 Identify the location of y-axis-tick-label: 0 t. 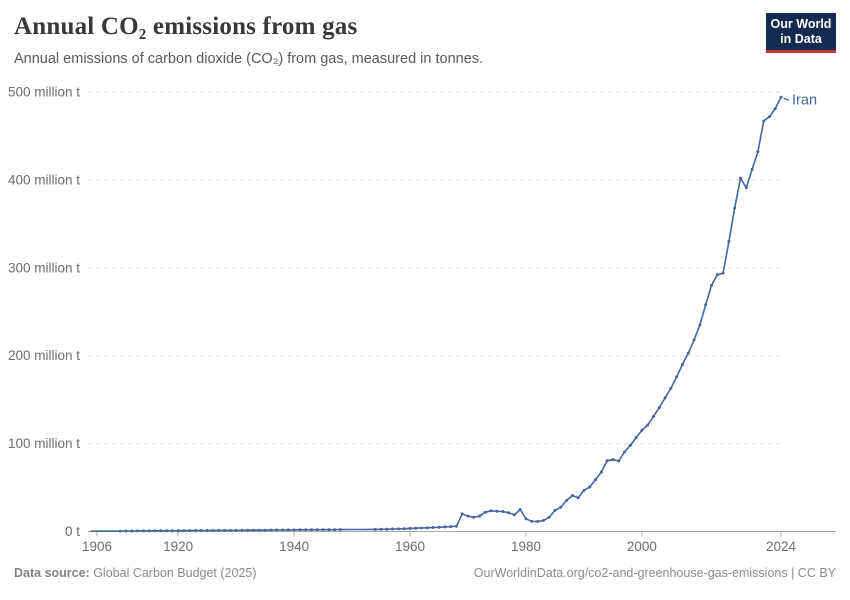
(72, 531).